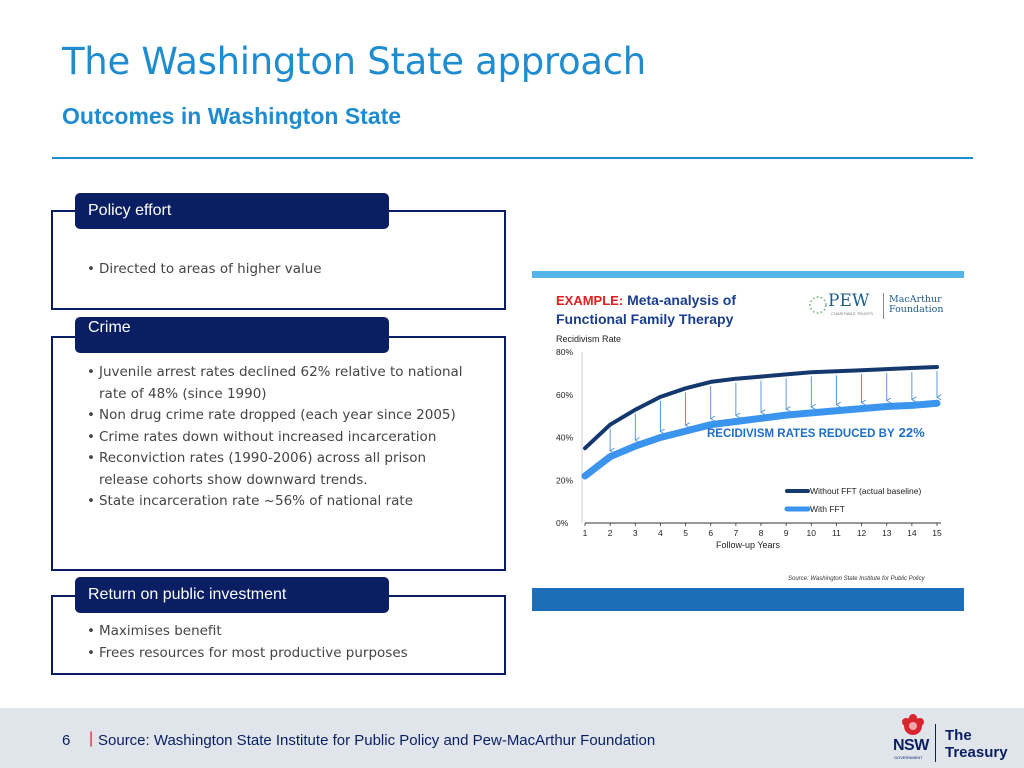 This screenshot has height=768, width=1024. I want to click on policy-effort-list: Directed to areas of higher value, so click(283, 270).